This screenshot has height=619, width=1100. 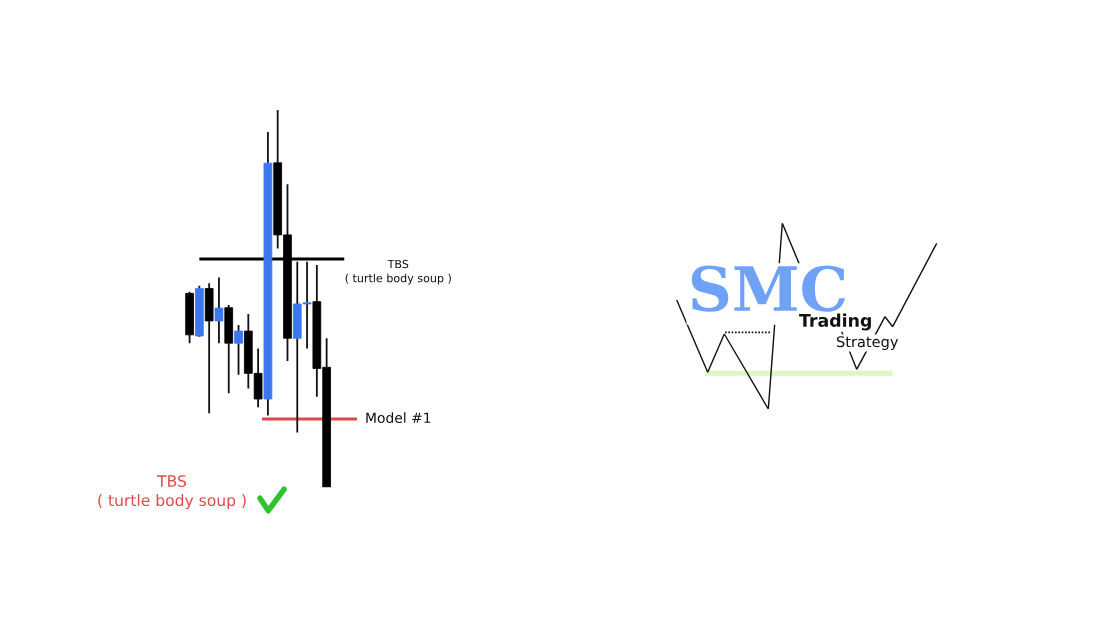 What do you see at coordinates (835, 322) in the screenshot?
I see `text: Trading` at bounding box center [835, 322].